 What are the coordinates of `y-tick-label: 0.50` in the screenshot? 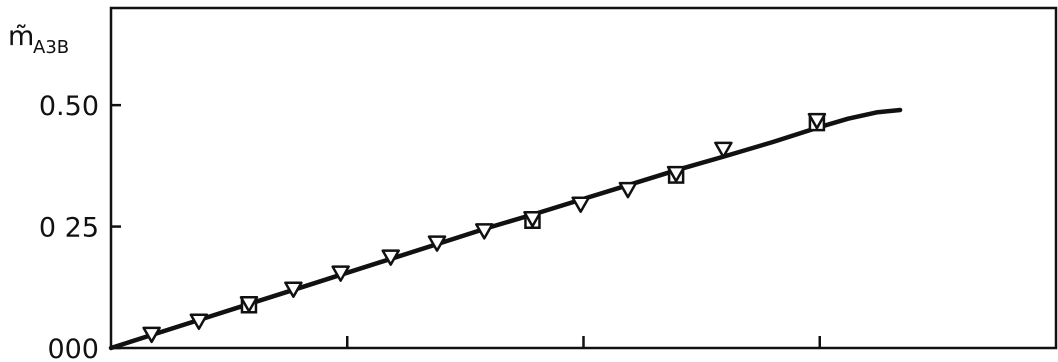 It's located at (69, 106).